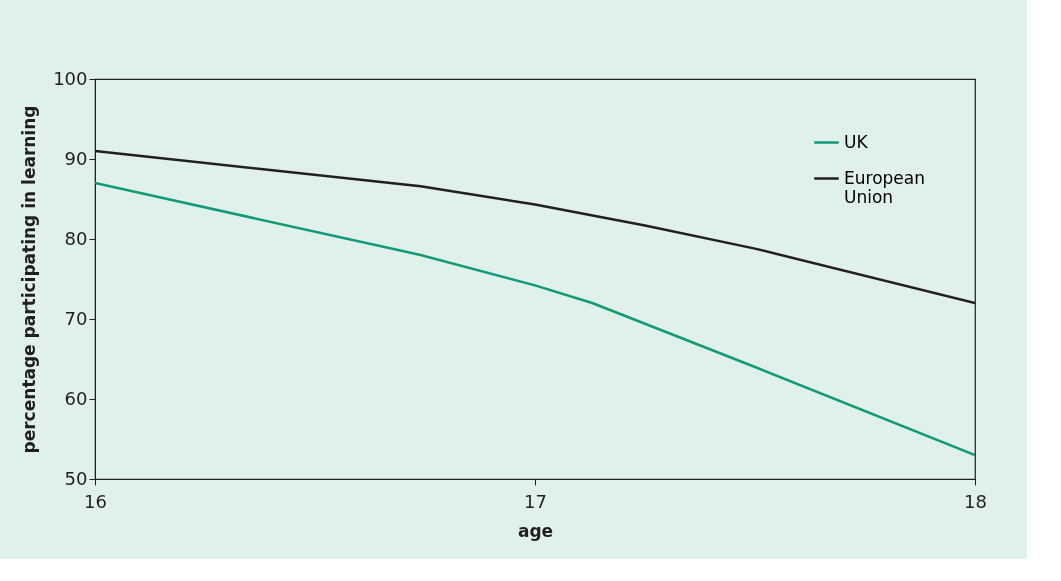  What do you see at coordinates (95, 501) in the screenshot?
I see `x-tick-label: 16` at bounding box center [95, 501].